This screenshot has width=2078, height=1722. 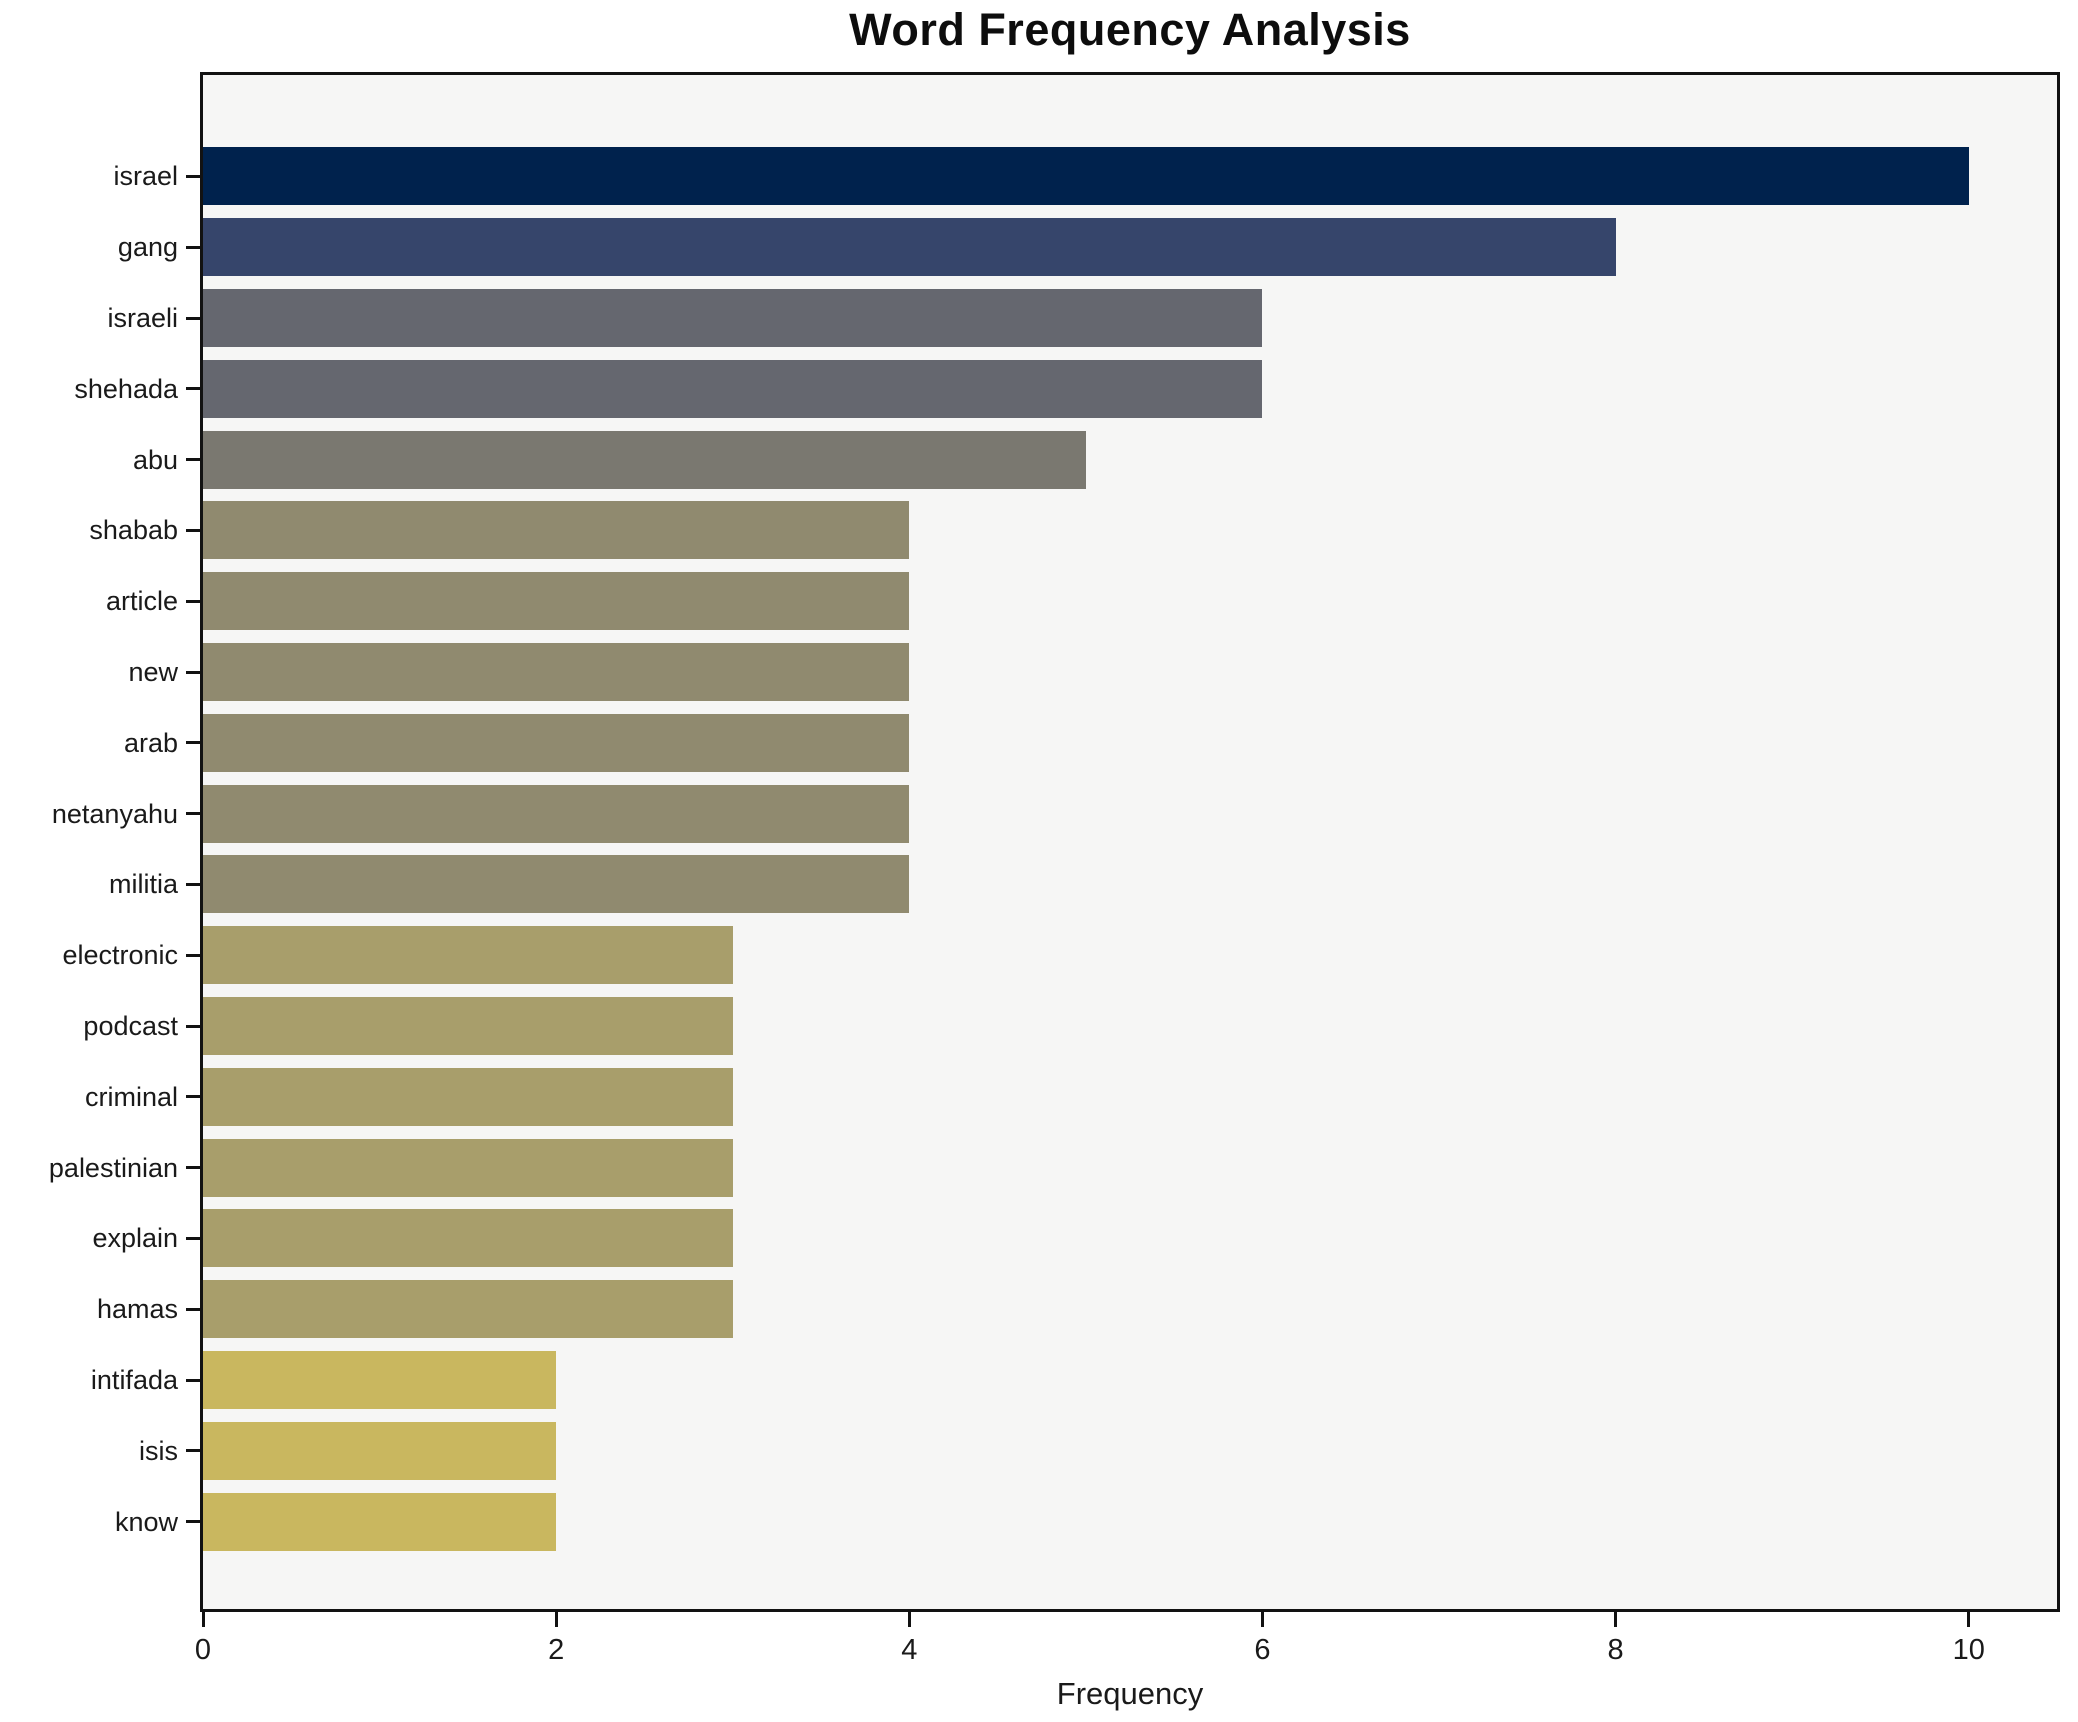 What do you see at coordinates (468, 1167) in the screenshot?
I see `bar-palestinian` at bounding box center [468, 1167].